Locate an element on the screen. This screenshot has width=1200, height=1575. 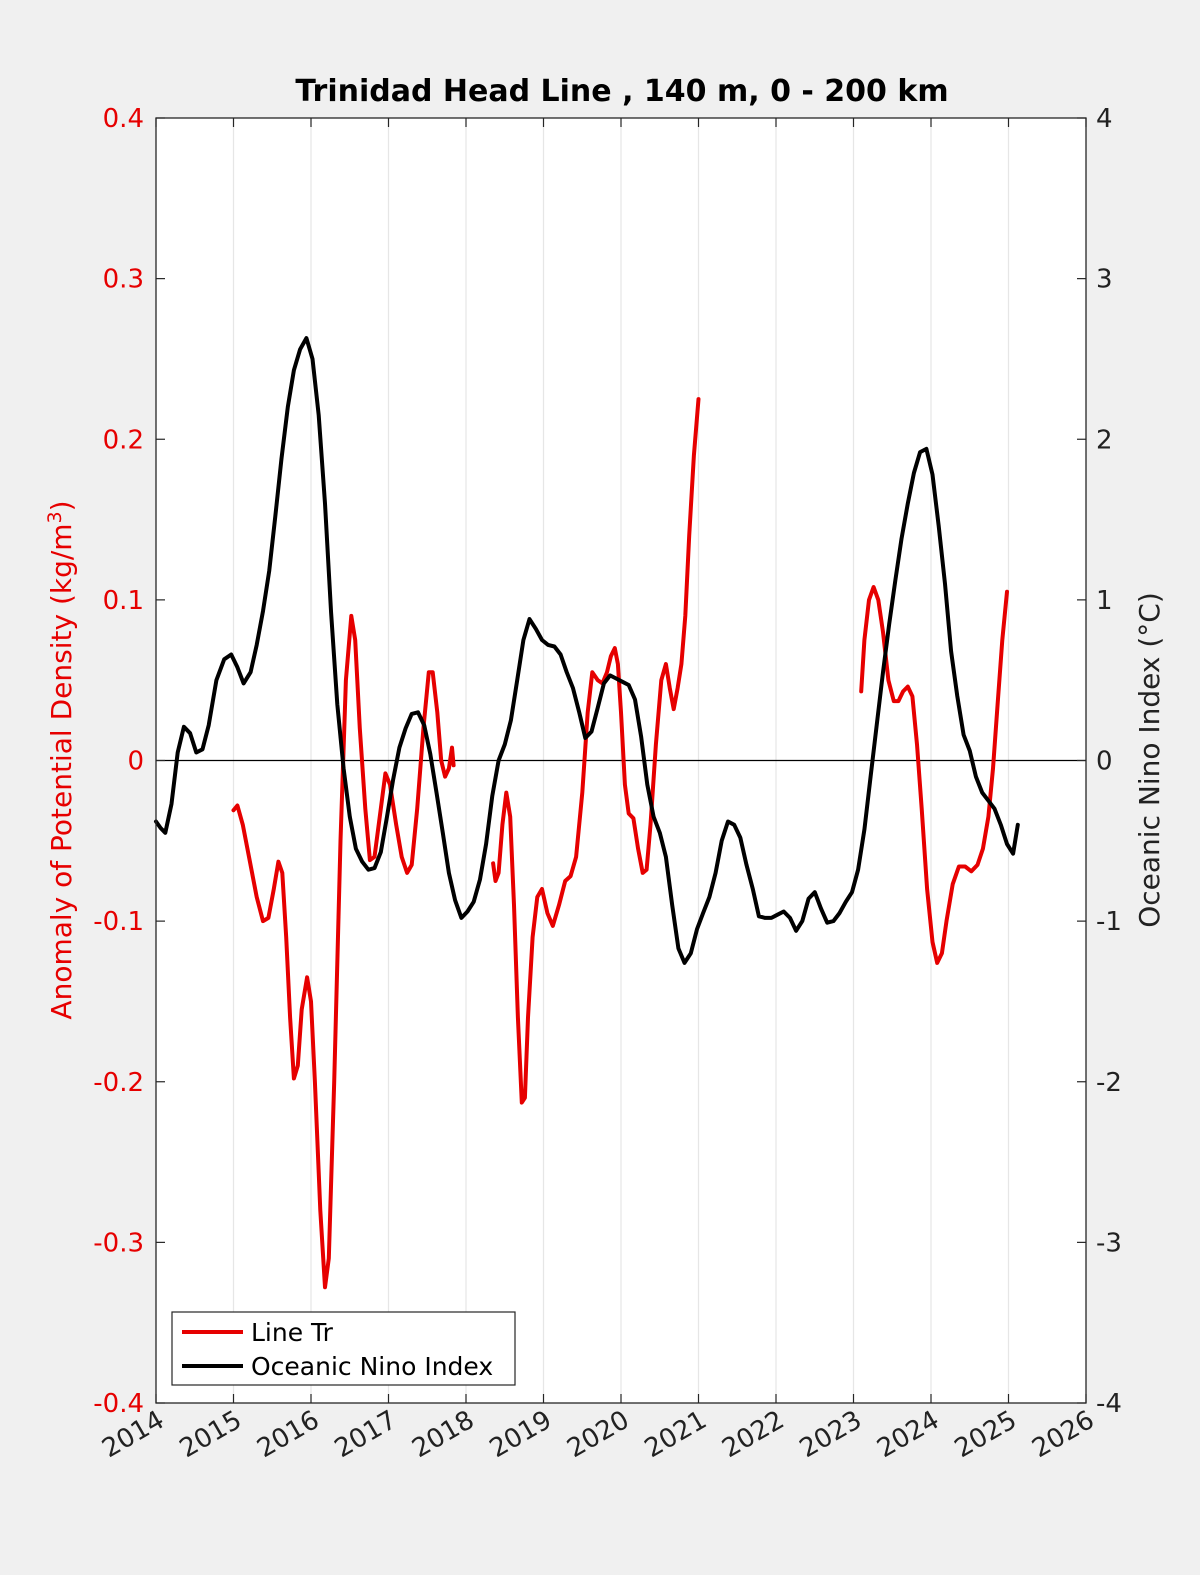
chart-title: Trinidad Head Line , 140 m, 0 - 200 km is located at coordinates (621, 91).